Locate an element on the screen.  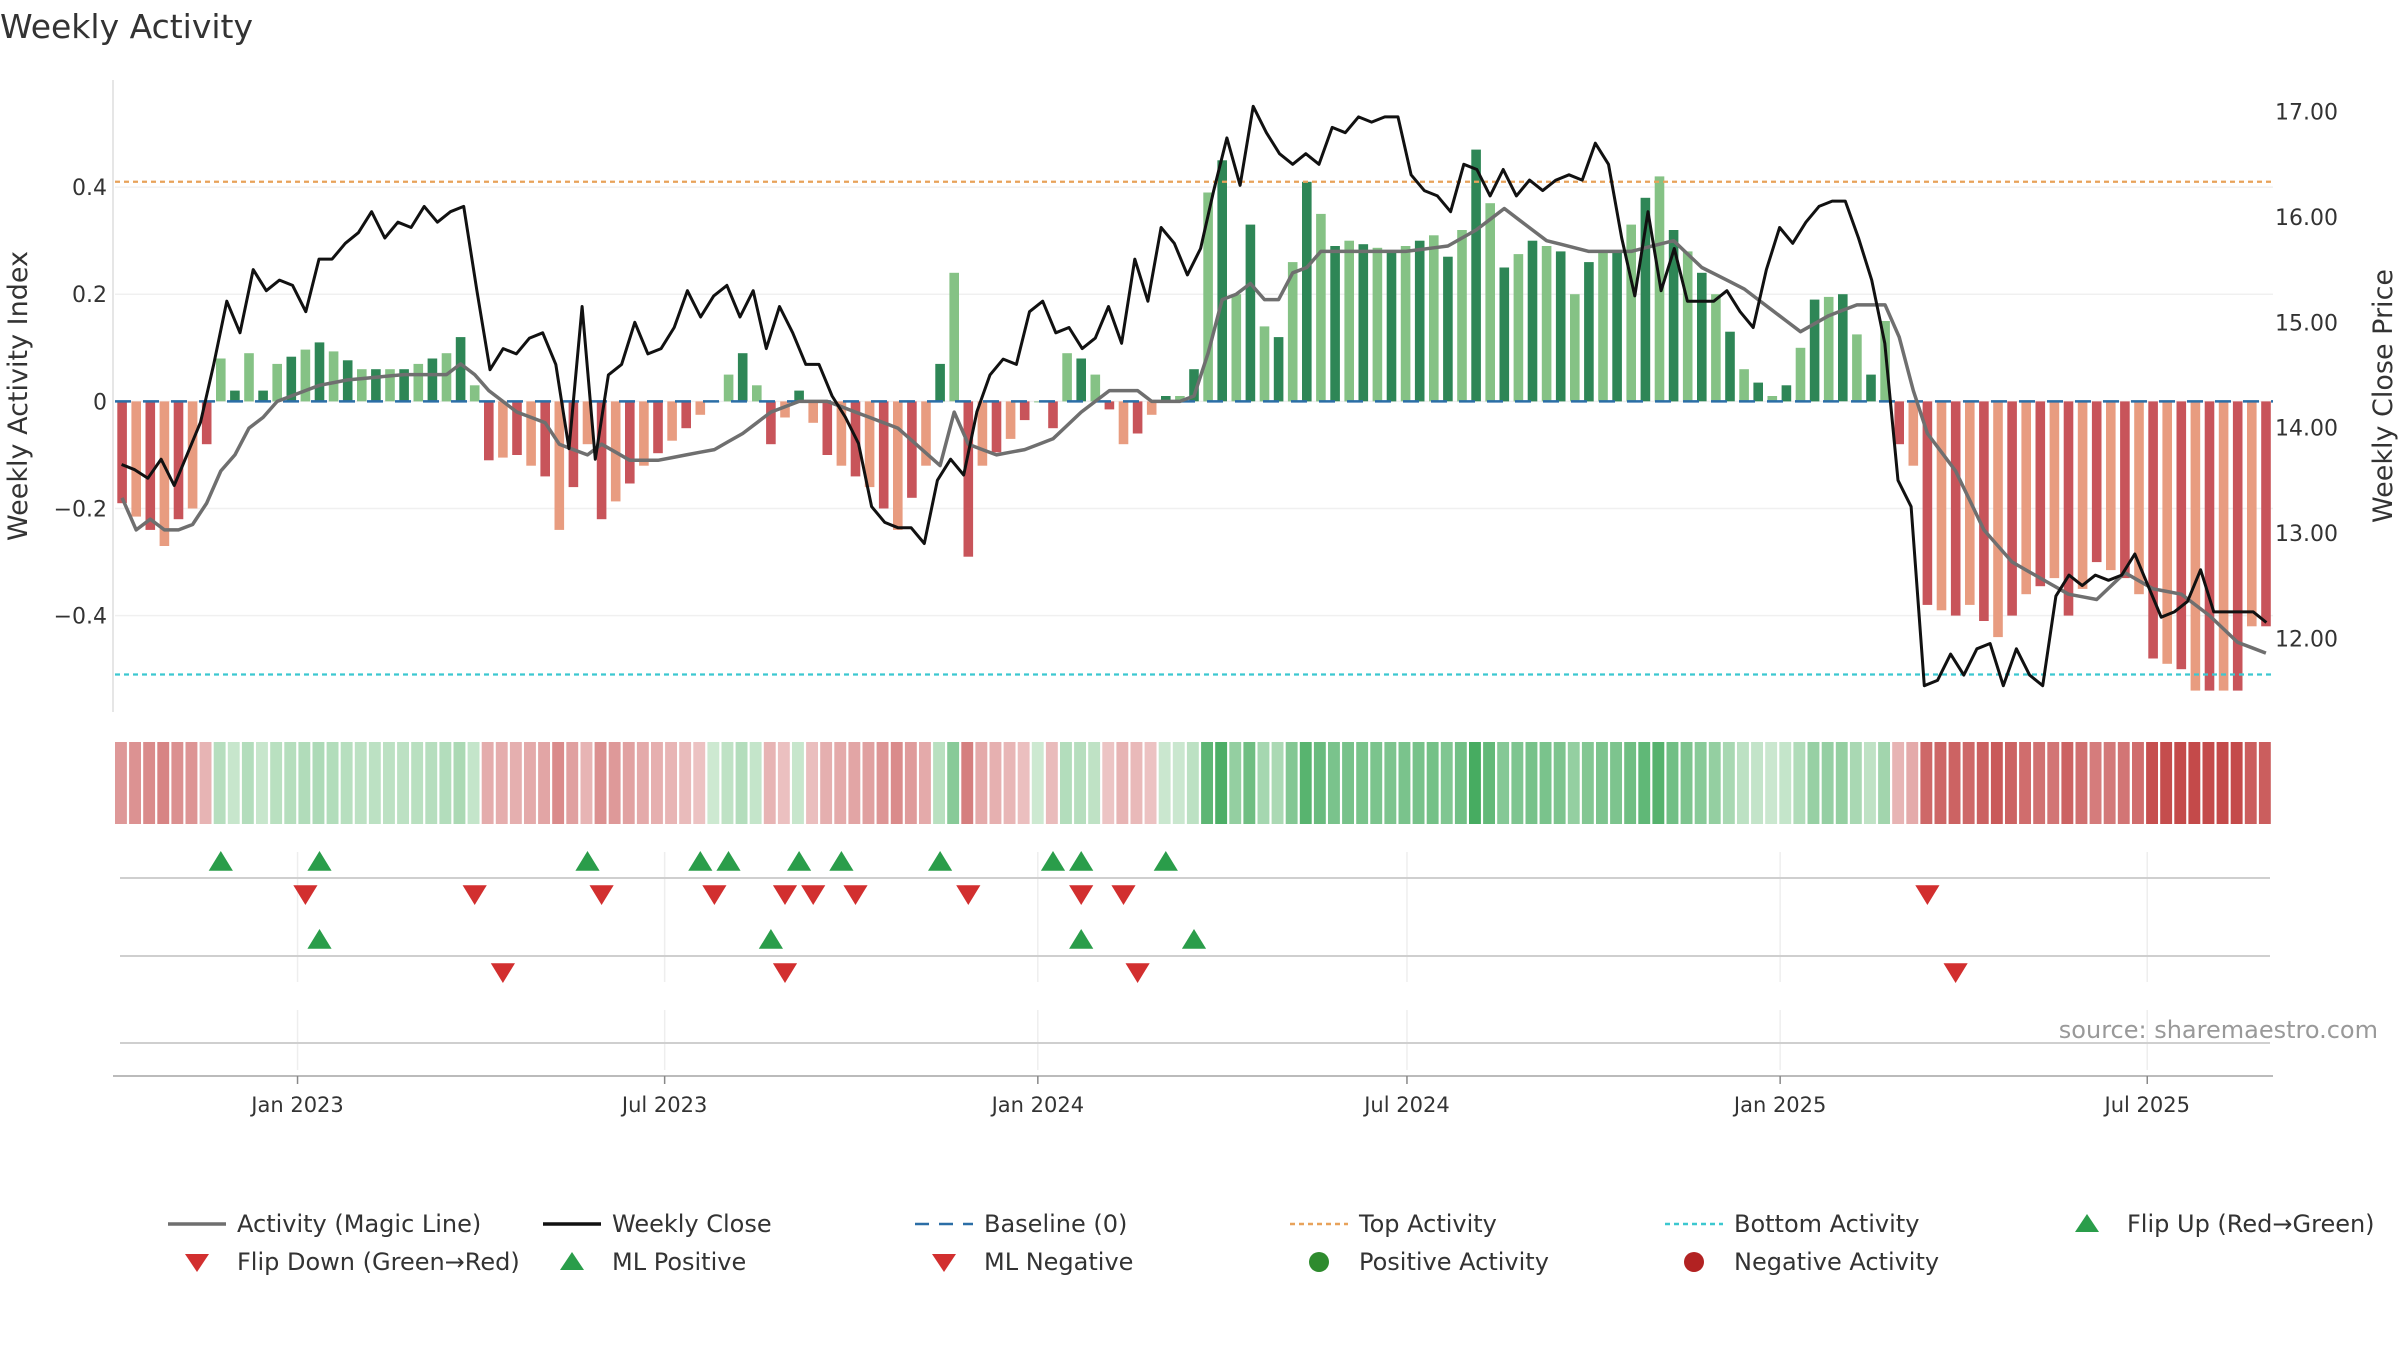
left-tick-label: 0.2 is located at coordinates (89, 295).